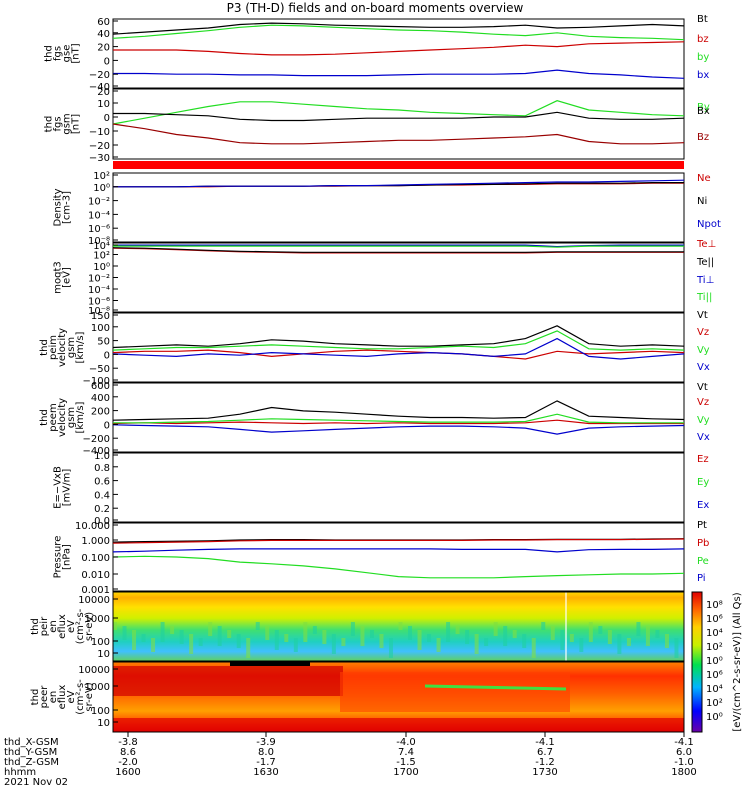 This screenshot has width=750, height=800. Describe the element at coordinates (714, 661) in the screenshot. I see `colorbar-tick: 10⁰` at that location.